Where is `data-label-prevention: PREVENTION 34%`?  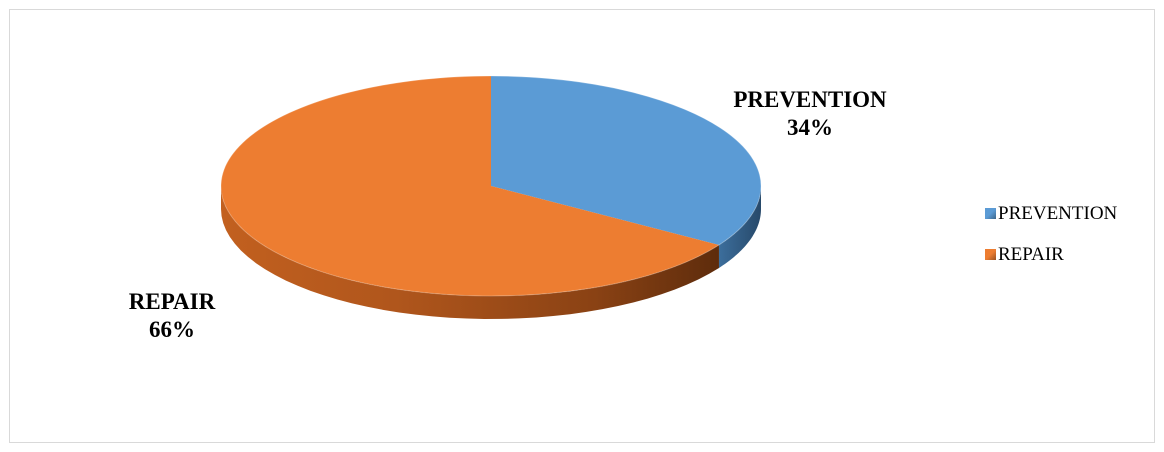 data-label-prevention: PREVENTION 34% is located at coordinates (810, 114).